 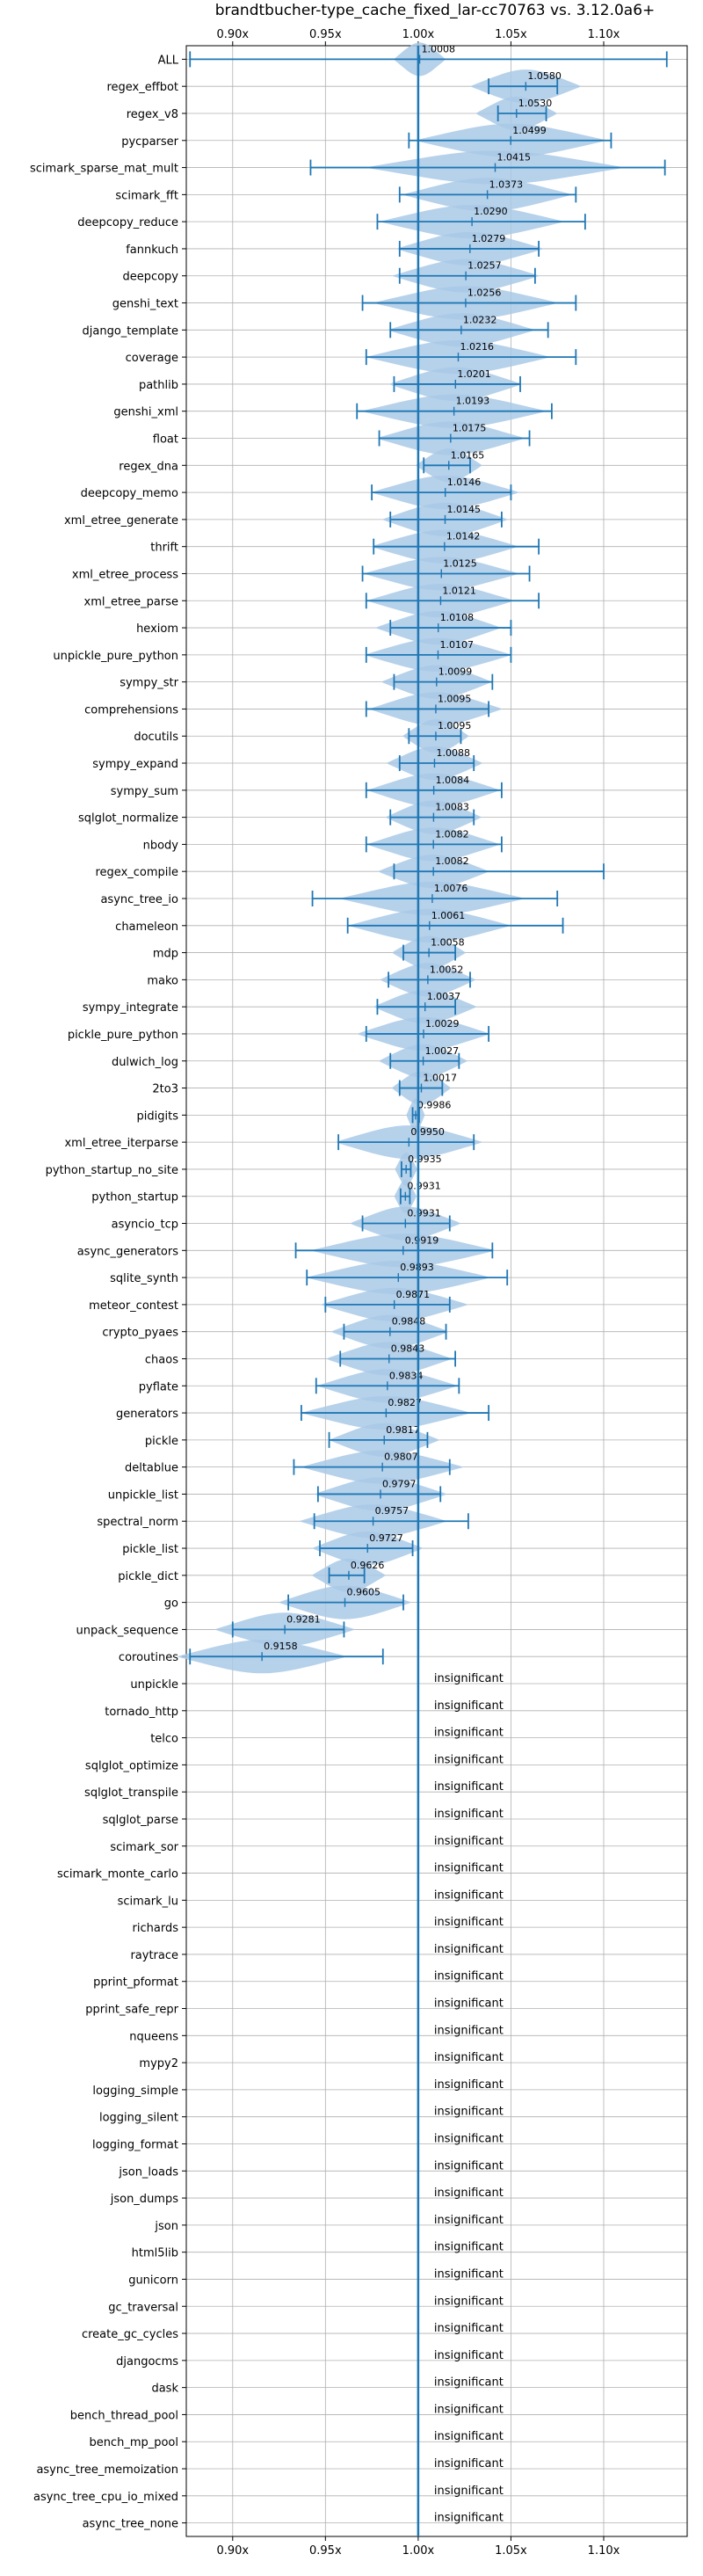 What do you see at coordinates (131, 1008) in the screenshot?
I see `y-tick-label: sympy_integrate` at bounding box center [131, 1008].